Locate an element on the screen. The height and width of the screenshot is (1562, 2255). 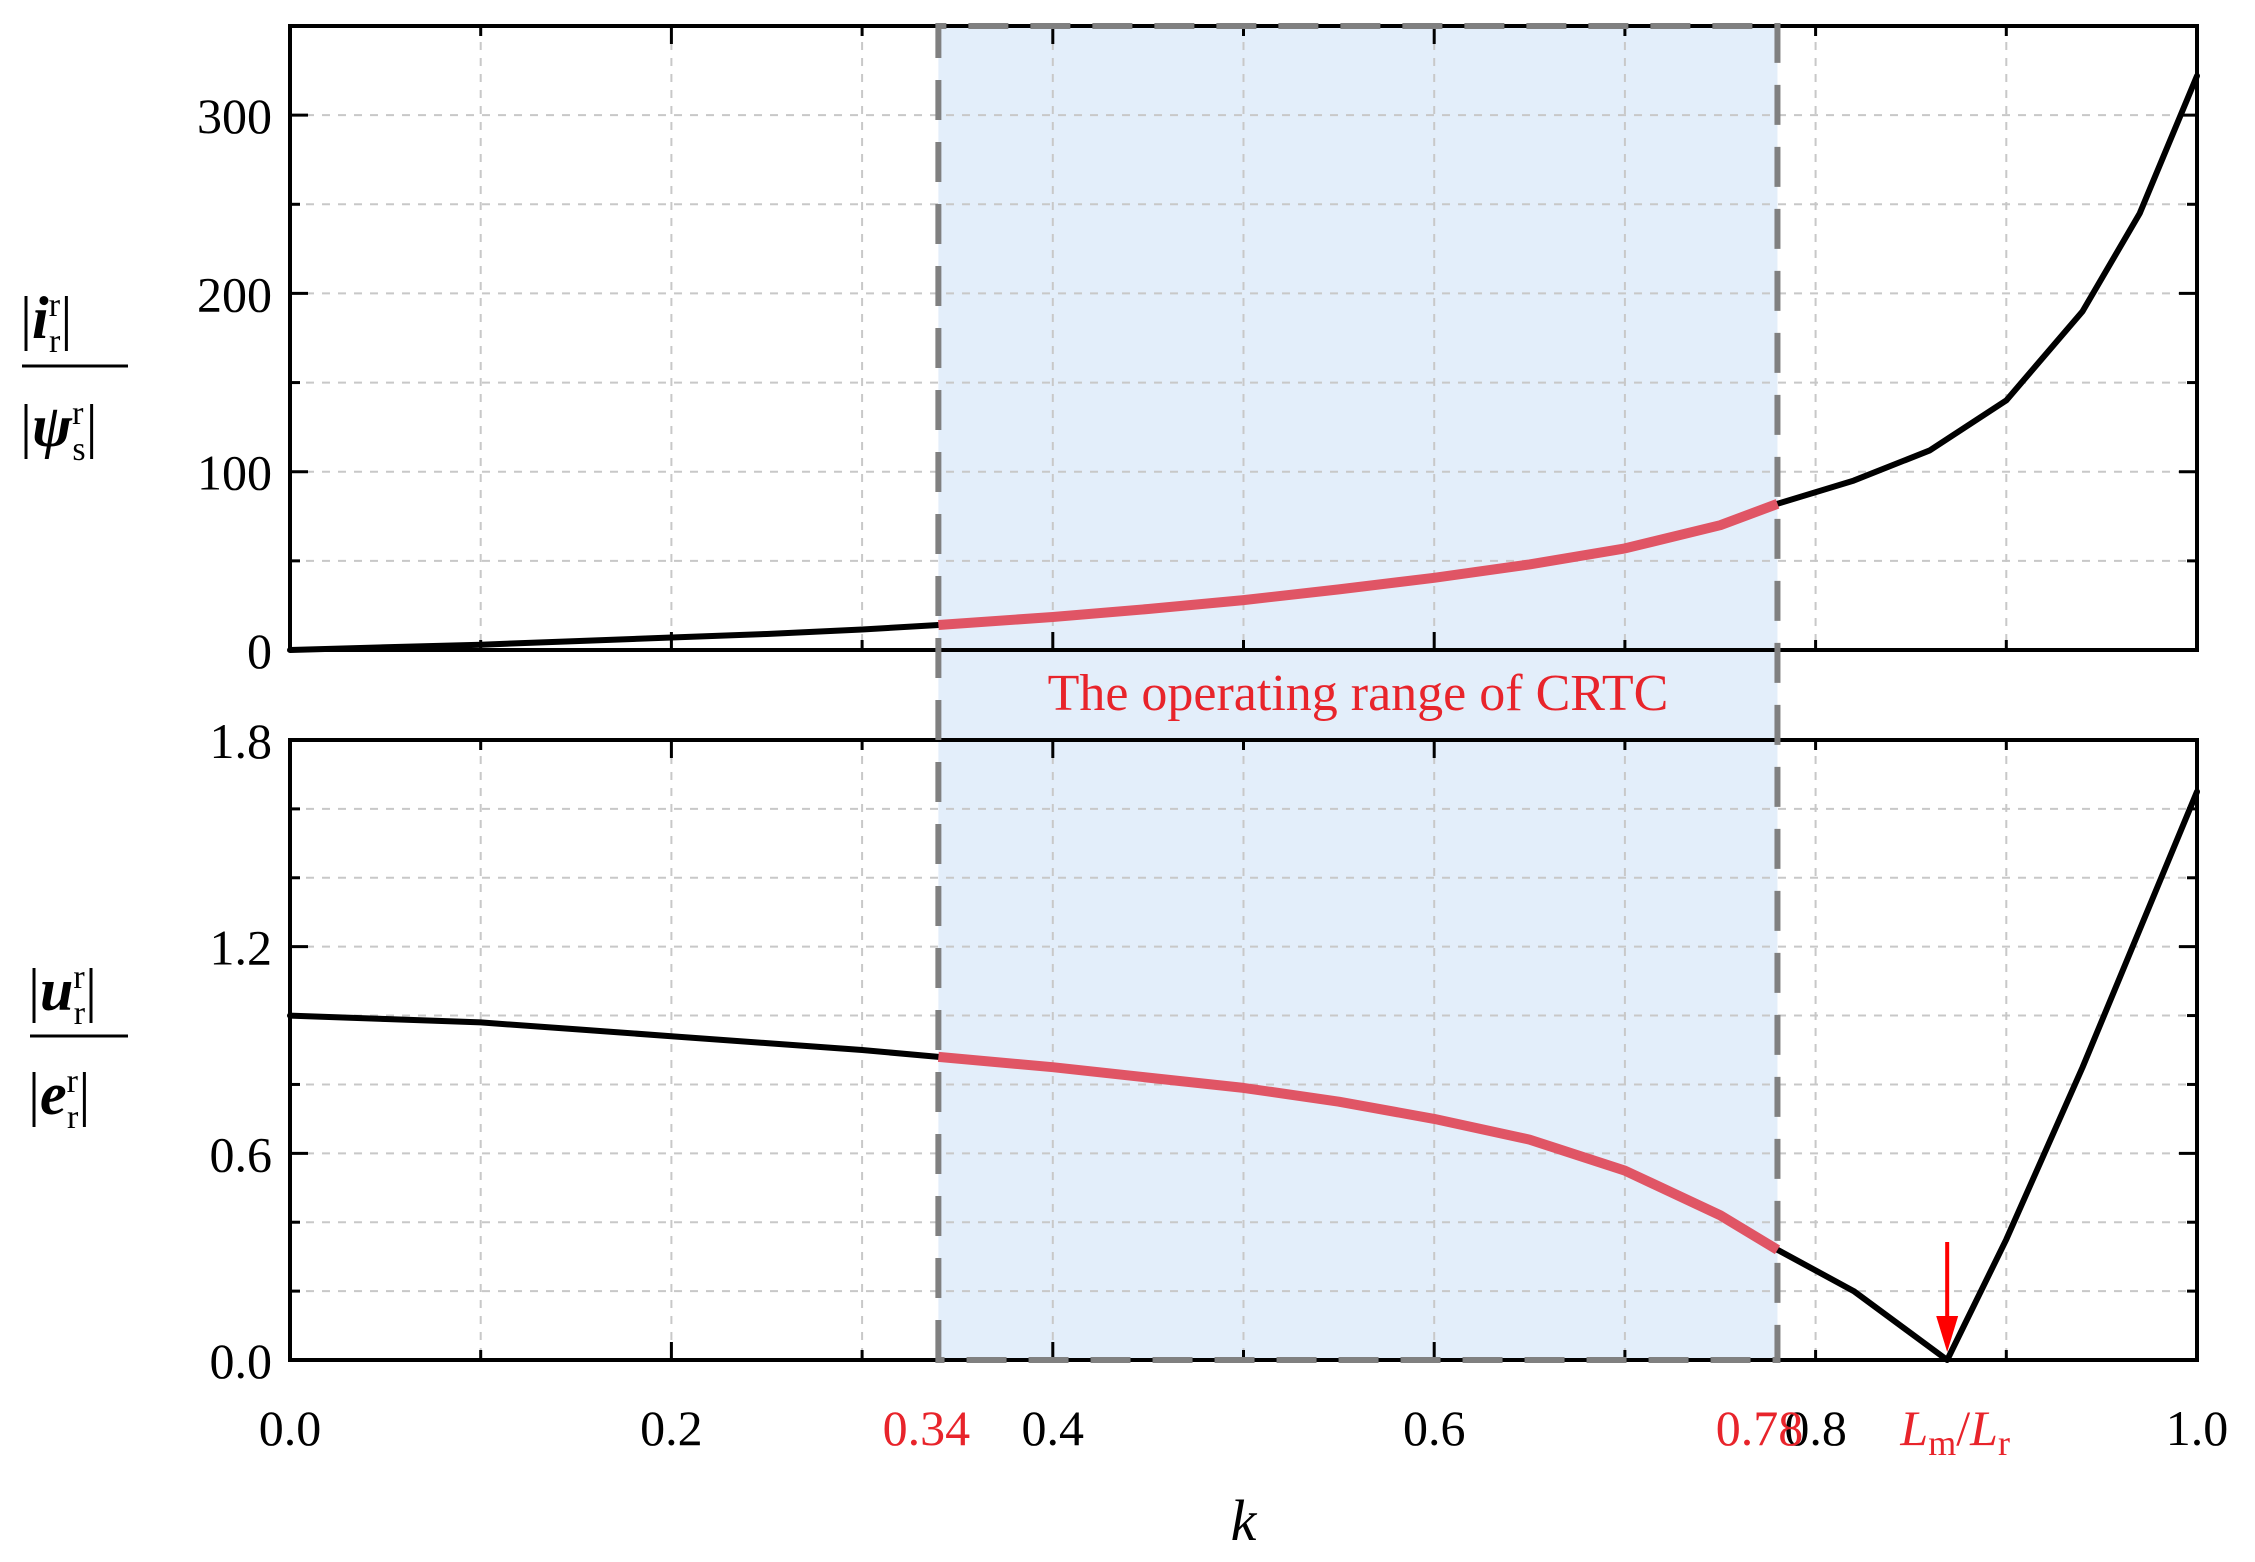
x-tick-labels: 0.0 0.2 0.4 0.6 0.8 1.0 is located at coordinates (1244, 1428).